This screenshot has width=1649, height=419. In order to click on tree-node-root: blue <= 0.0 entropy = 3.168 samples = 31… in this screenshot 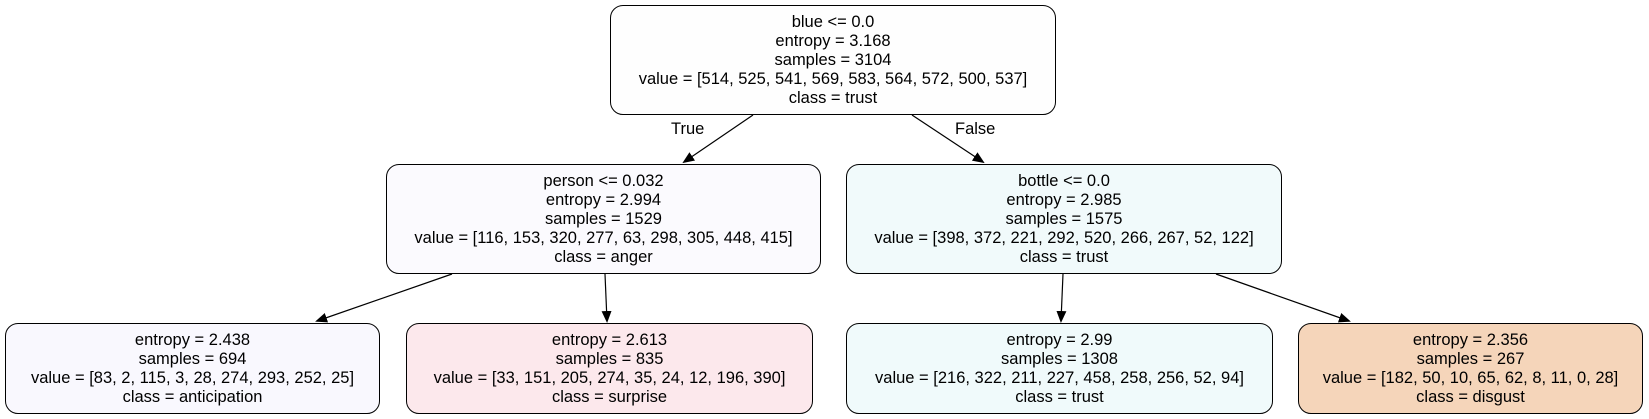, I will do `click(833, 60)`.